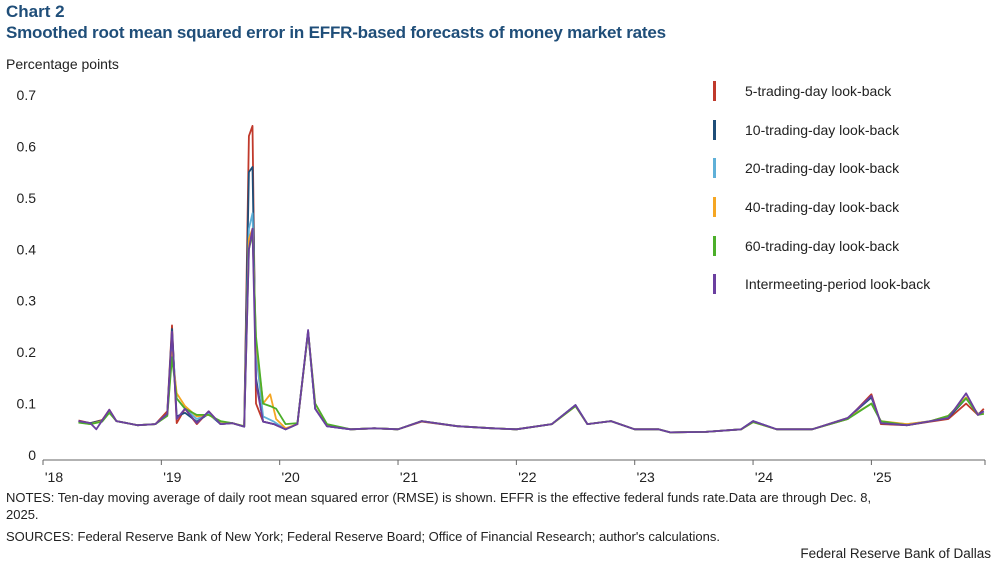 The height and width of the screenshot is (565, 997). I want to click on y-tick-label: 0.6, so click(27, 146).